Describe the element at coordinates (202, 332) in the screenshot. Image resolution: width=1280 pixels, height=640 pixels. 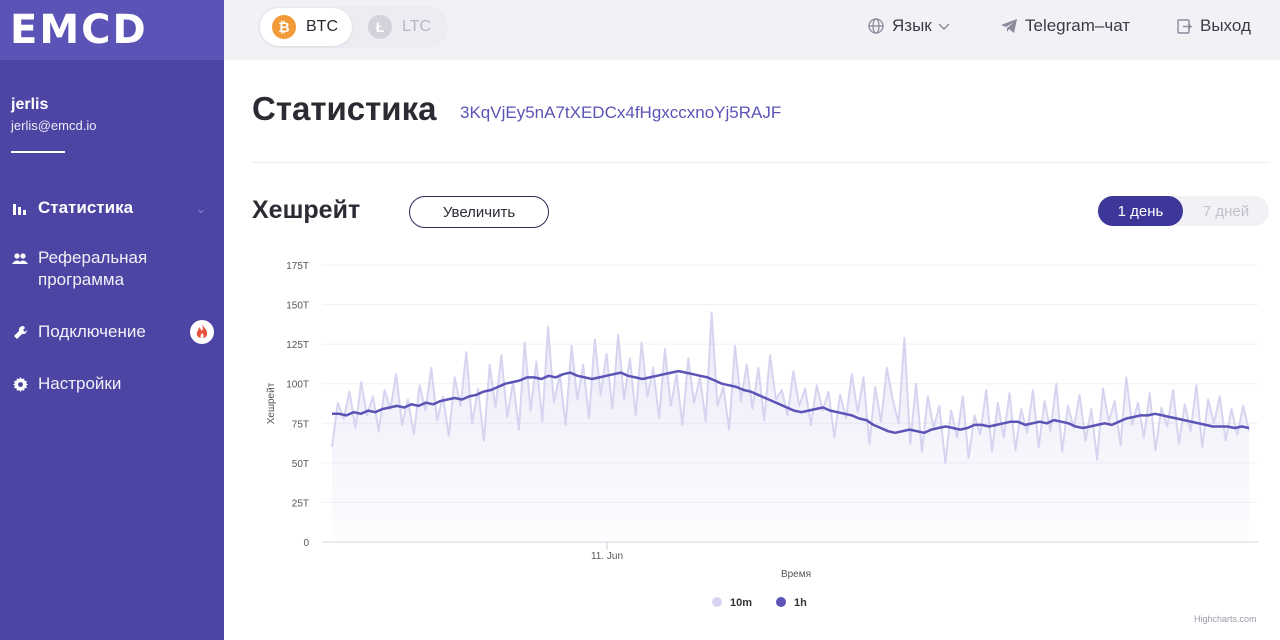
I see `fire-icon` at that location.